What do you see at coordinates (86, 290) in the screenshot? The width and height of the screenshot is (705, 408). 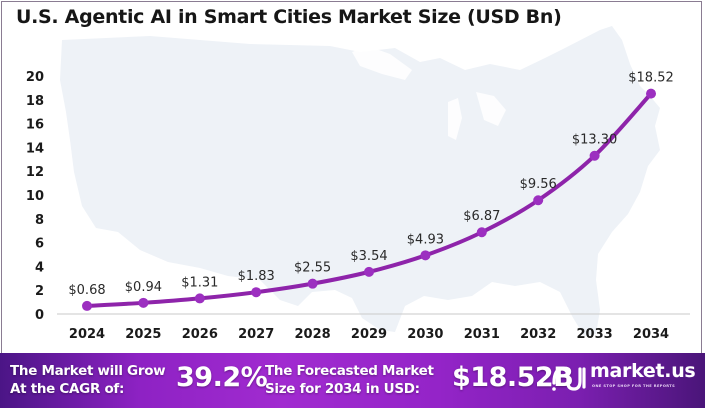 I see `data-label: $0.68` at bounding box center [86, 290].